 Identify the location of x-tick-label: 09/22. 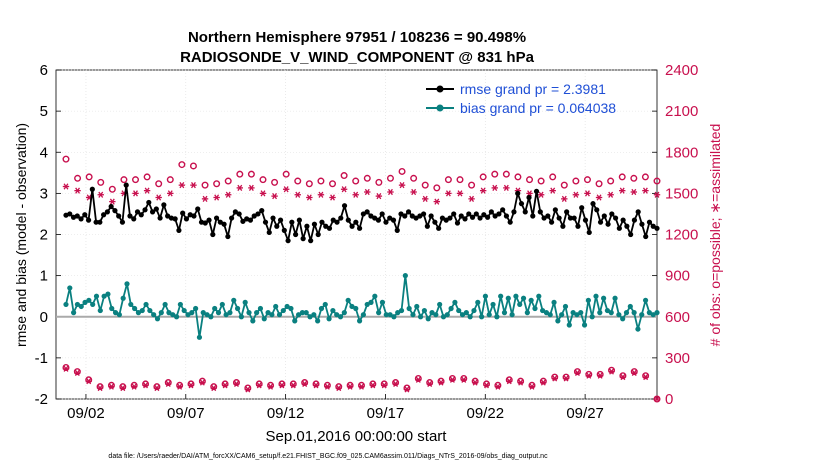
(486, 413).